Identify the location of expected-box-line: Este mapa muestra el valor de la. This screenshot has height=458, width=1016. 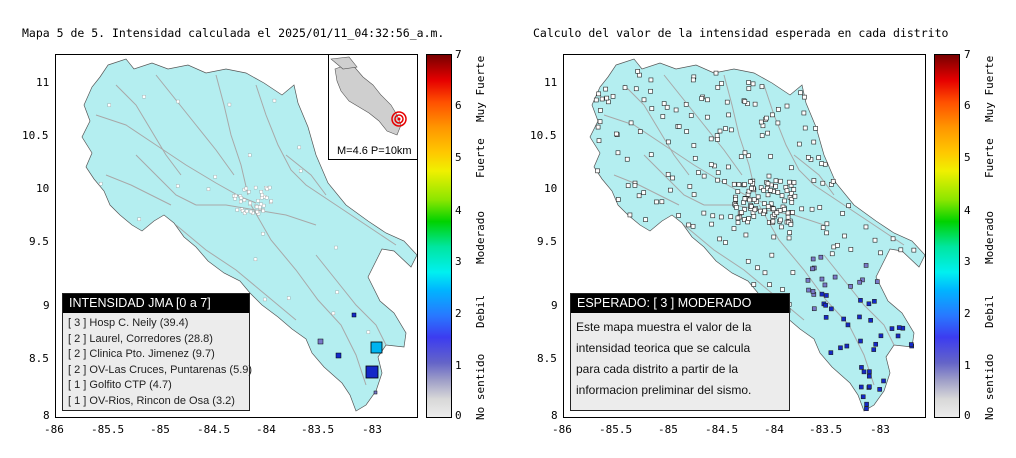
(664, 327).